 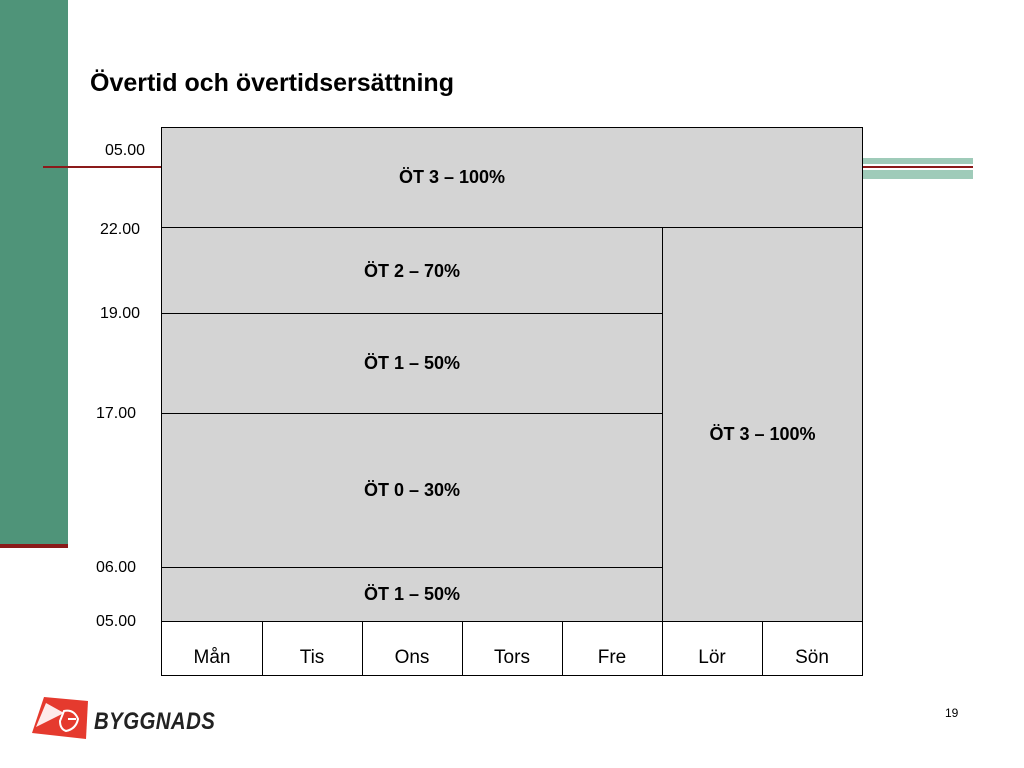 I want to click on weekday-row: Mån Tis Ons Tors Fre Lör Sön, so click(x=512, y=648).